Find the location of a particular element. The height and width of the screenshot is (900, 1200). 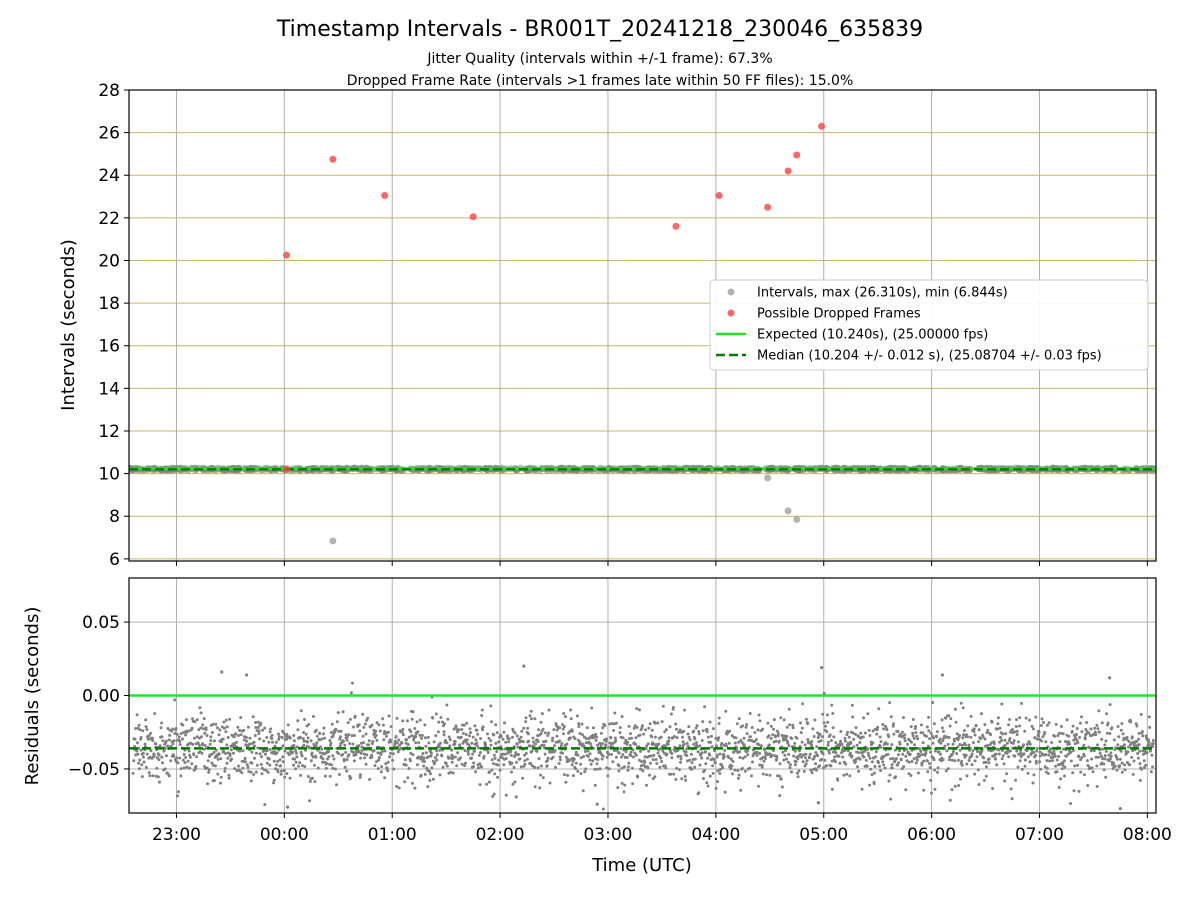

intervals-x-ticks is located at coordinates (661, 563).